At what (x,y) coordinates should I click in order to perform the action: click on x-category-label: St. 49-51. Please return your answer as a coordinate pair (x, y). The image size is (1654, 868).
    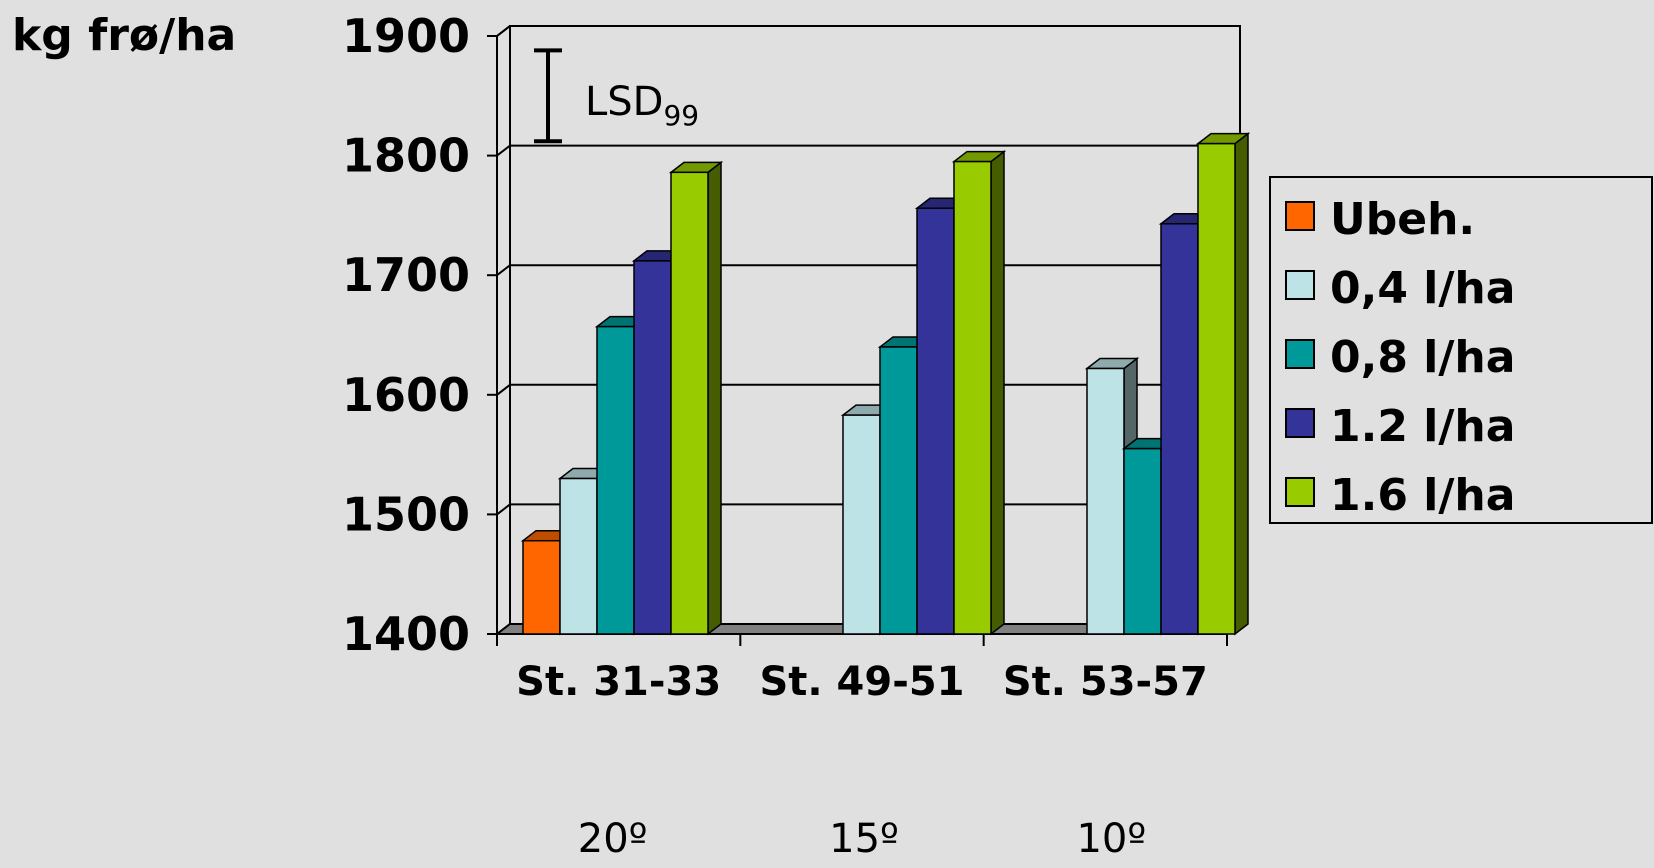
    Looking at the image, I should click on (862, 682).